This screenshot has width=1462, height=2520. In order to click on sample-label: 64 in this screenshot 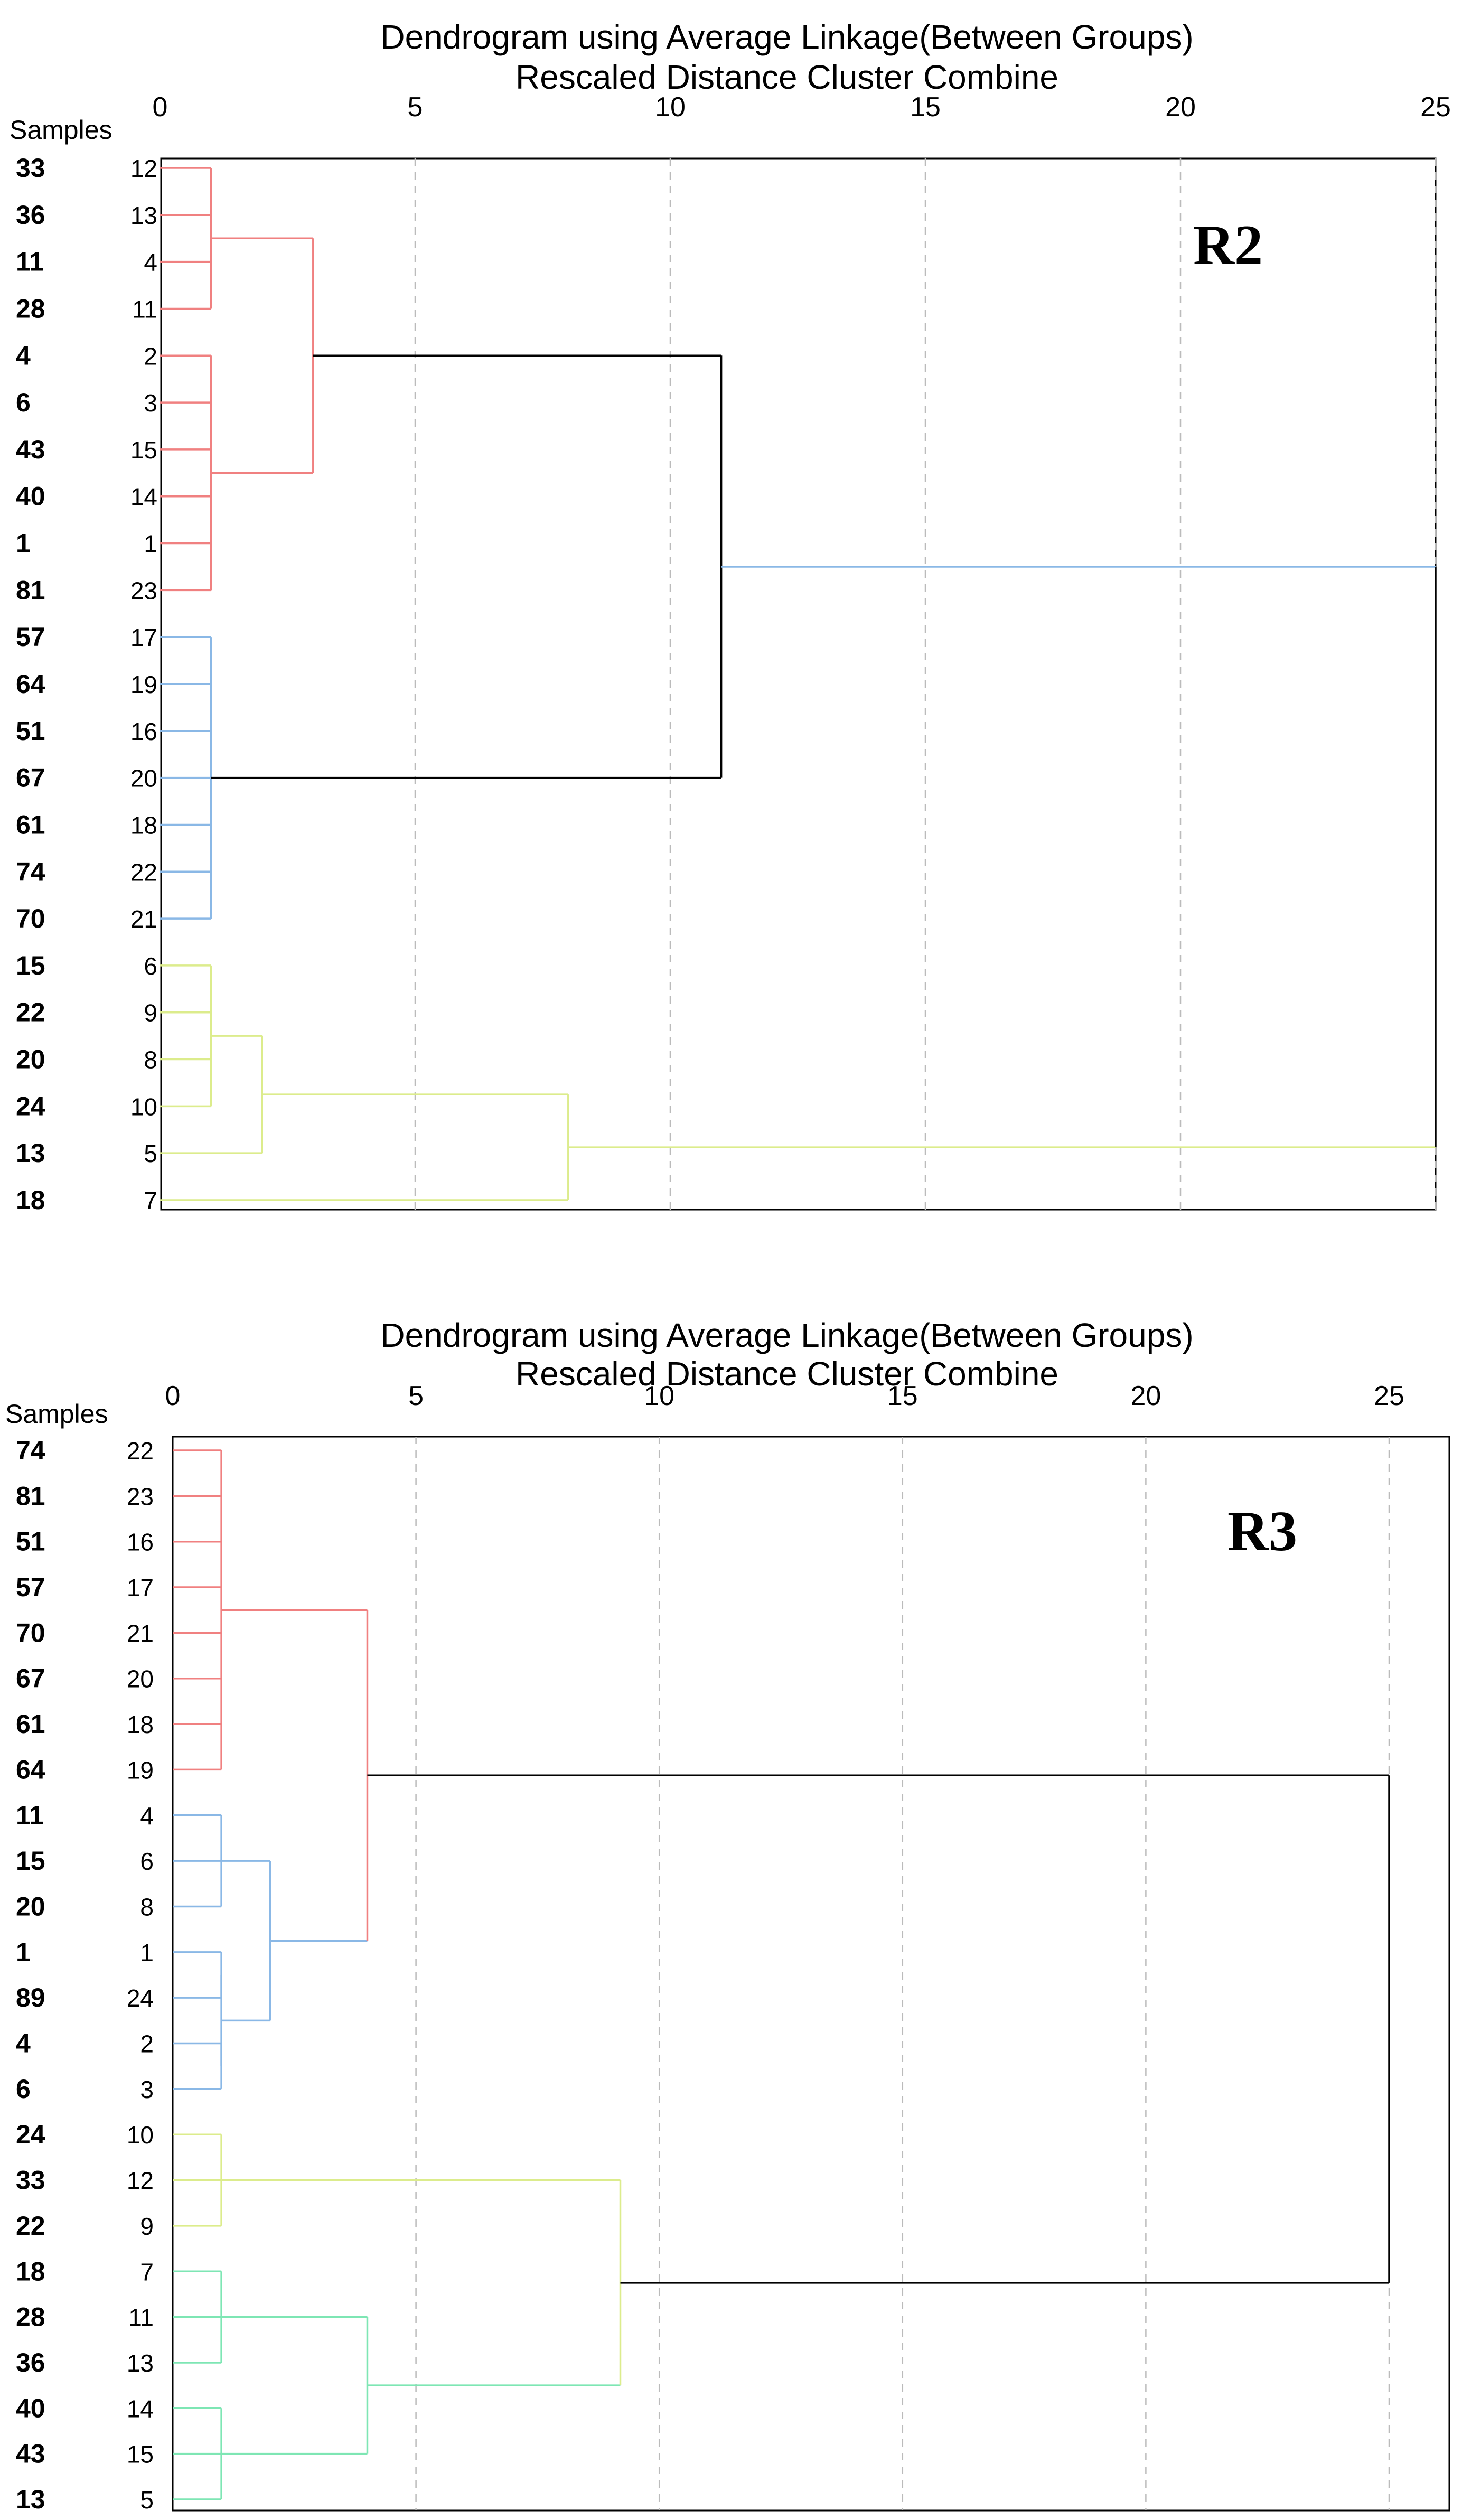, I will do `click(30, 1769)`.